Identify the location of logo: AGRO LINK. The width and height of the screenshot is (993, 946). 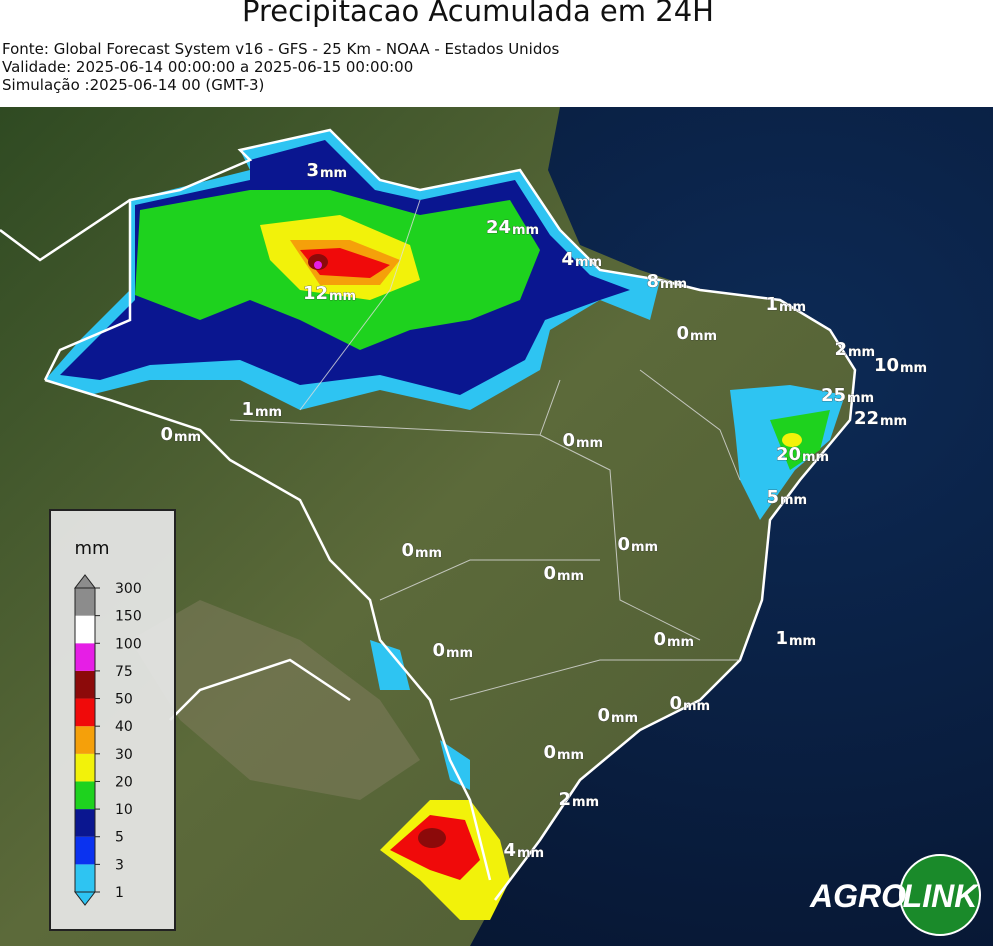
(895, 895).